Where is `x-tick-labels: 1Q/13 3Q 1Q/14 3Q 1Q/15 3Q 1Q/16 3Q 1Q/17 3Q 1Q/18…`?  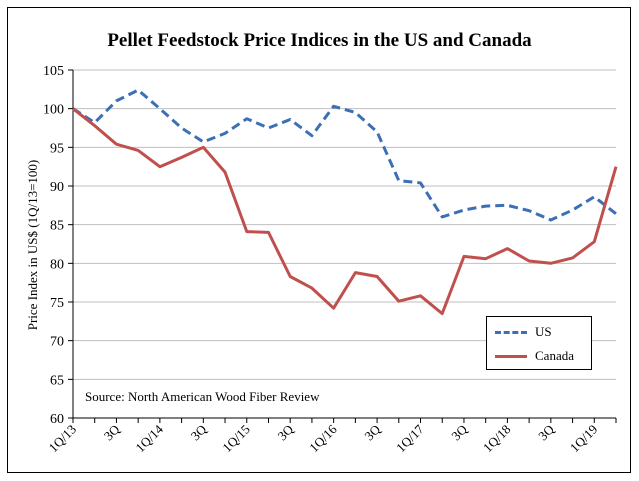
x-tick-labels: 1Q/13 3Q 1Q/14 3Q 1Q/15 3Q 1Q/16 3Q 1Q/17 3Q 1Q/18… is located at coordinates (323, 438).